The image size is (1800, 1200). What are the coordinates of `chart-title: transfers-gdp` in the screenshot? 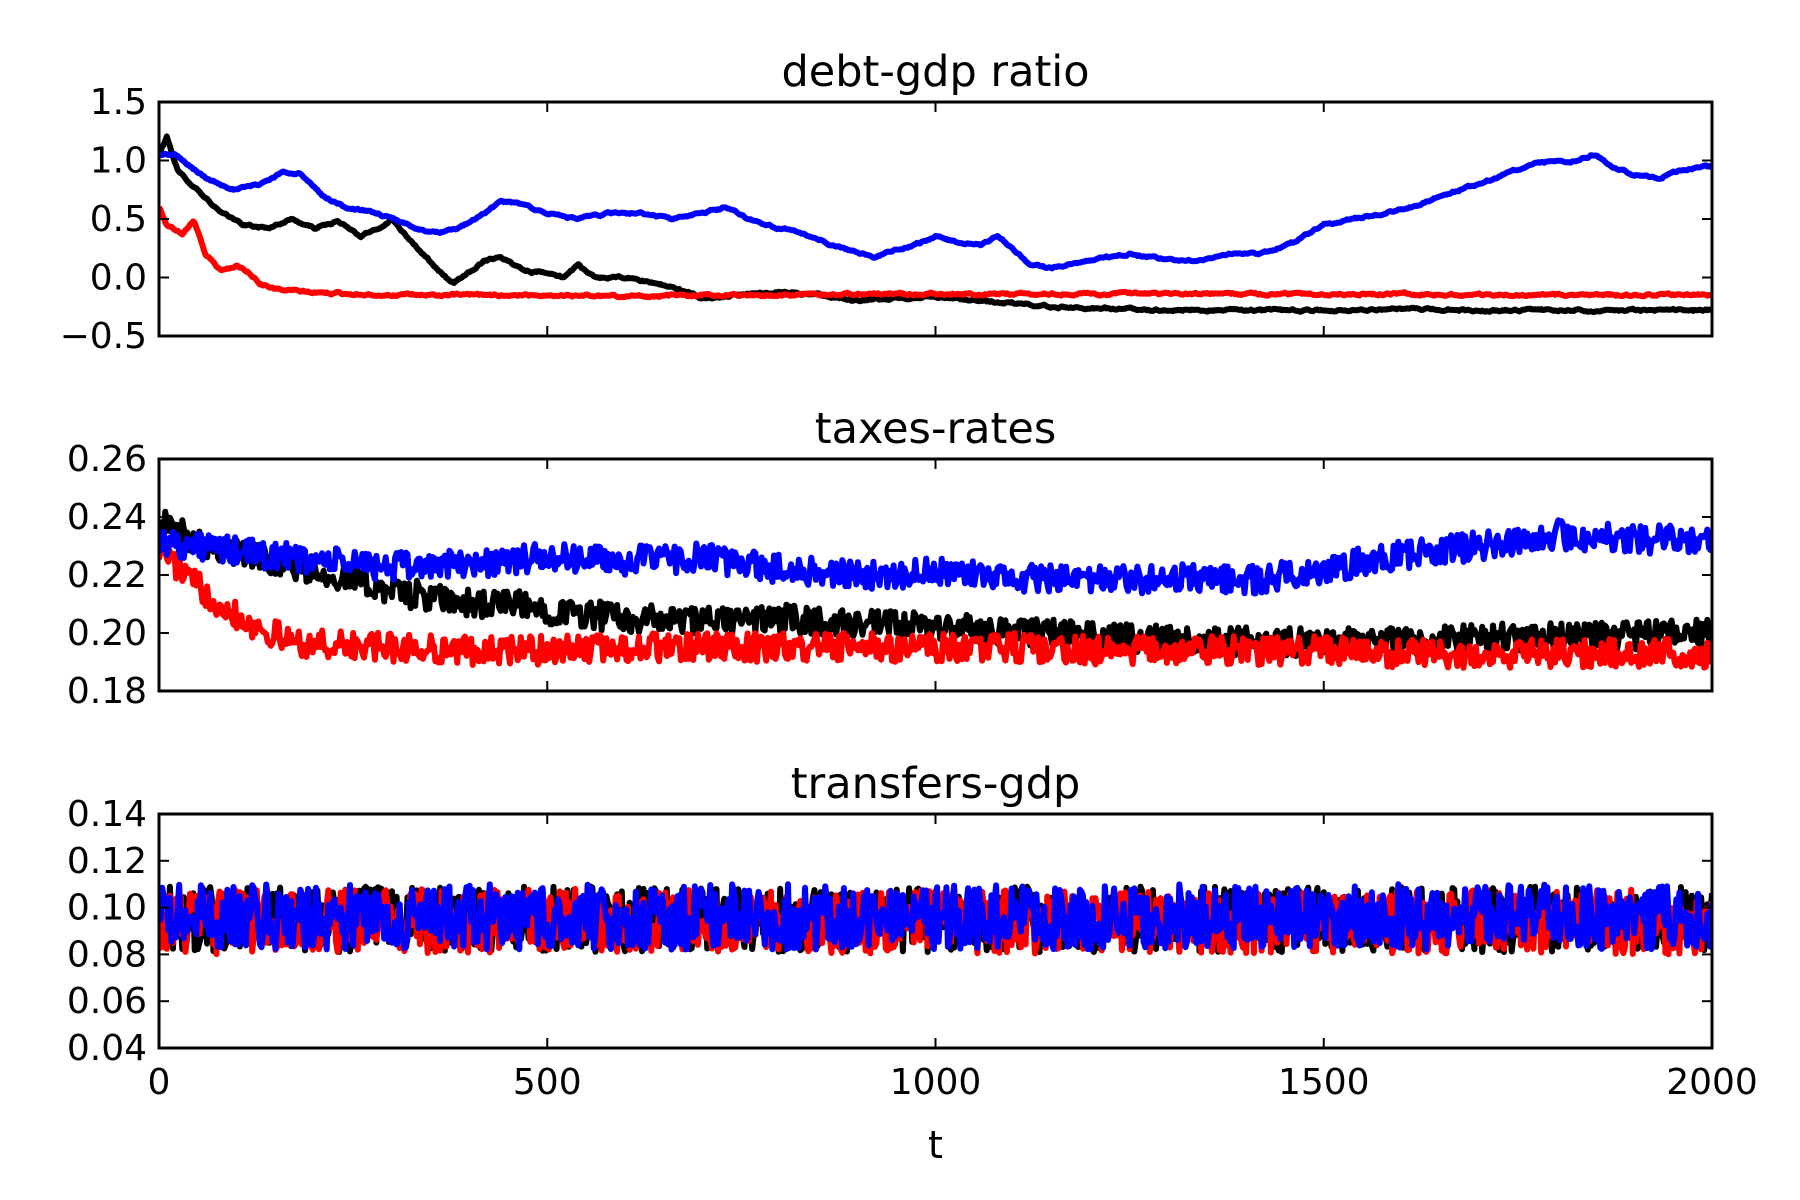 It's located at (936, 784).